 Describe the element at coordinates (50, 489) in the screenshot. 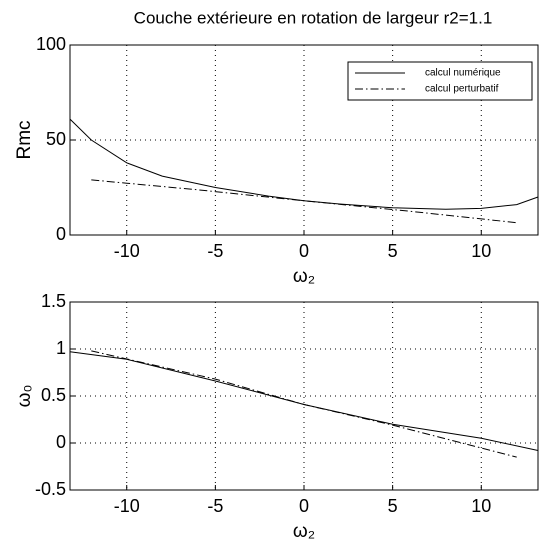

I see `y-tick-label: -0.5` at that location.